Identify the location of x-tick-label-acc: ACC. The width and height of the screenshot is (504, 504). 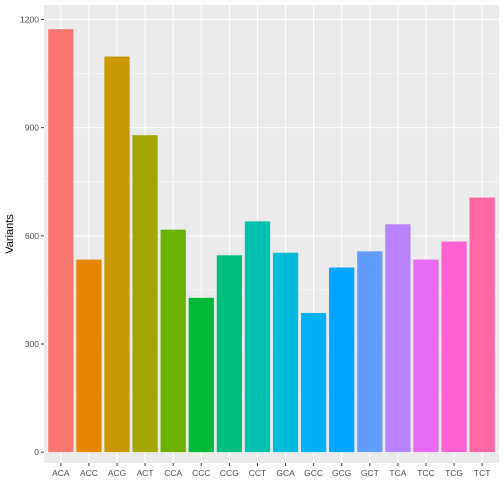
(89, 473).